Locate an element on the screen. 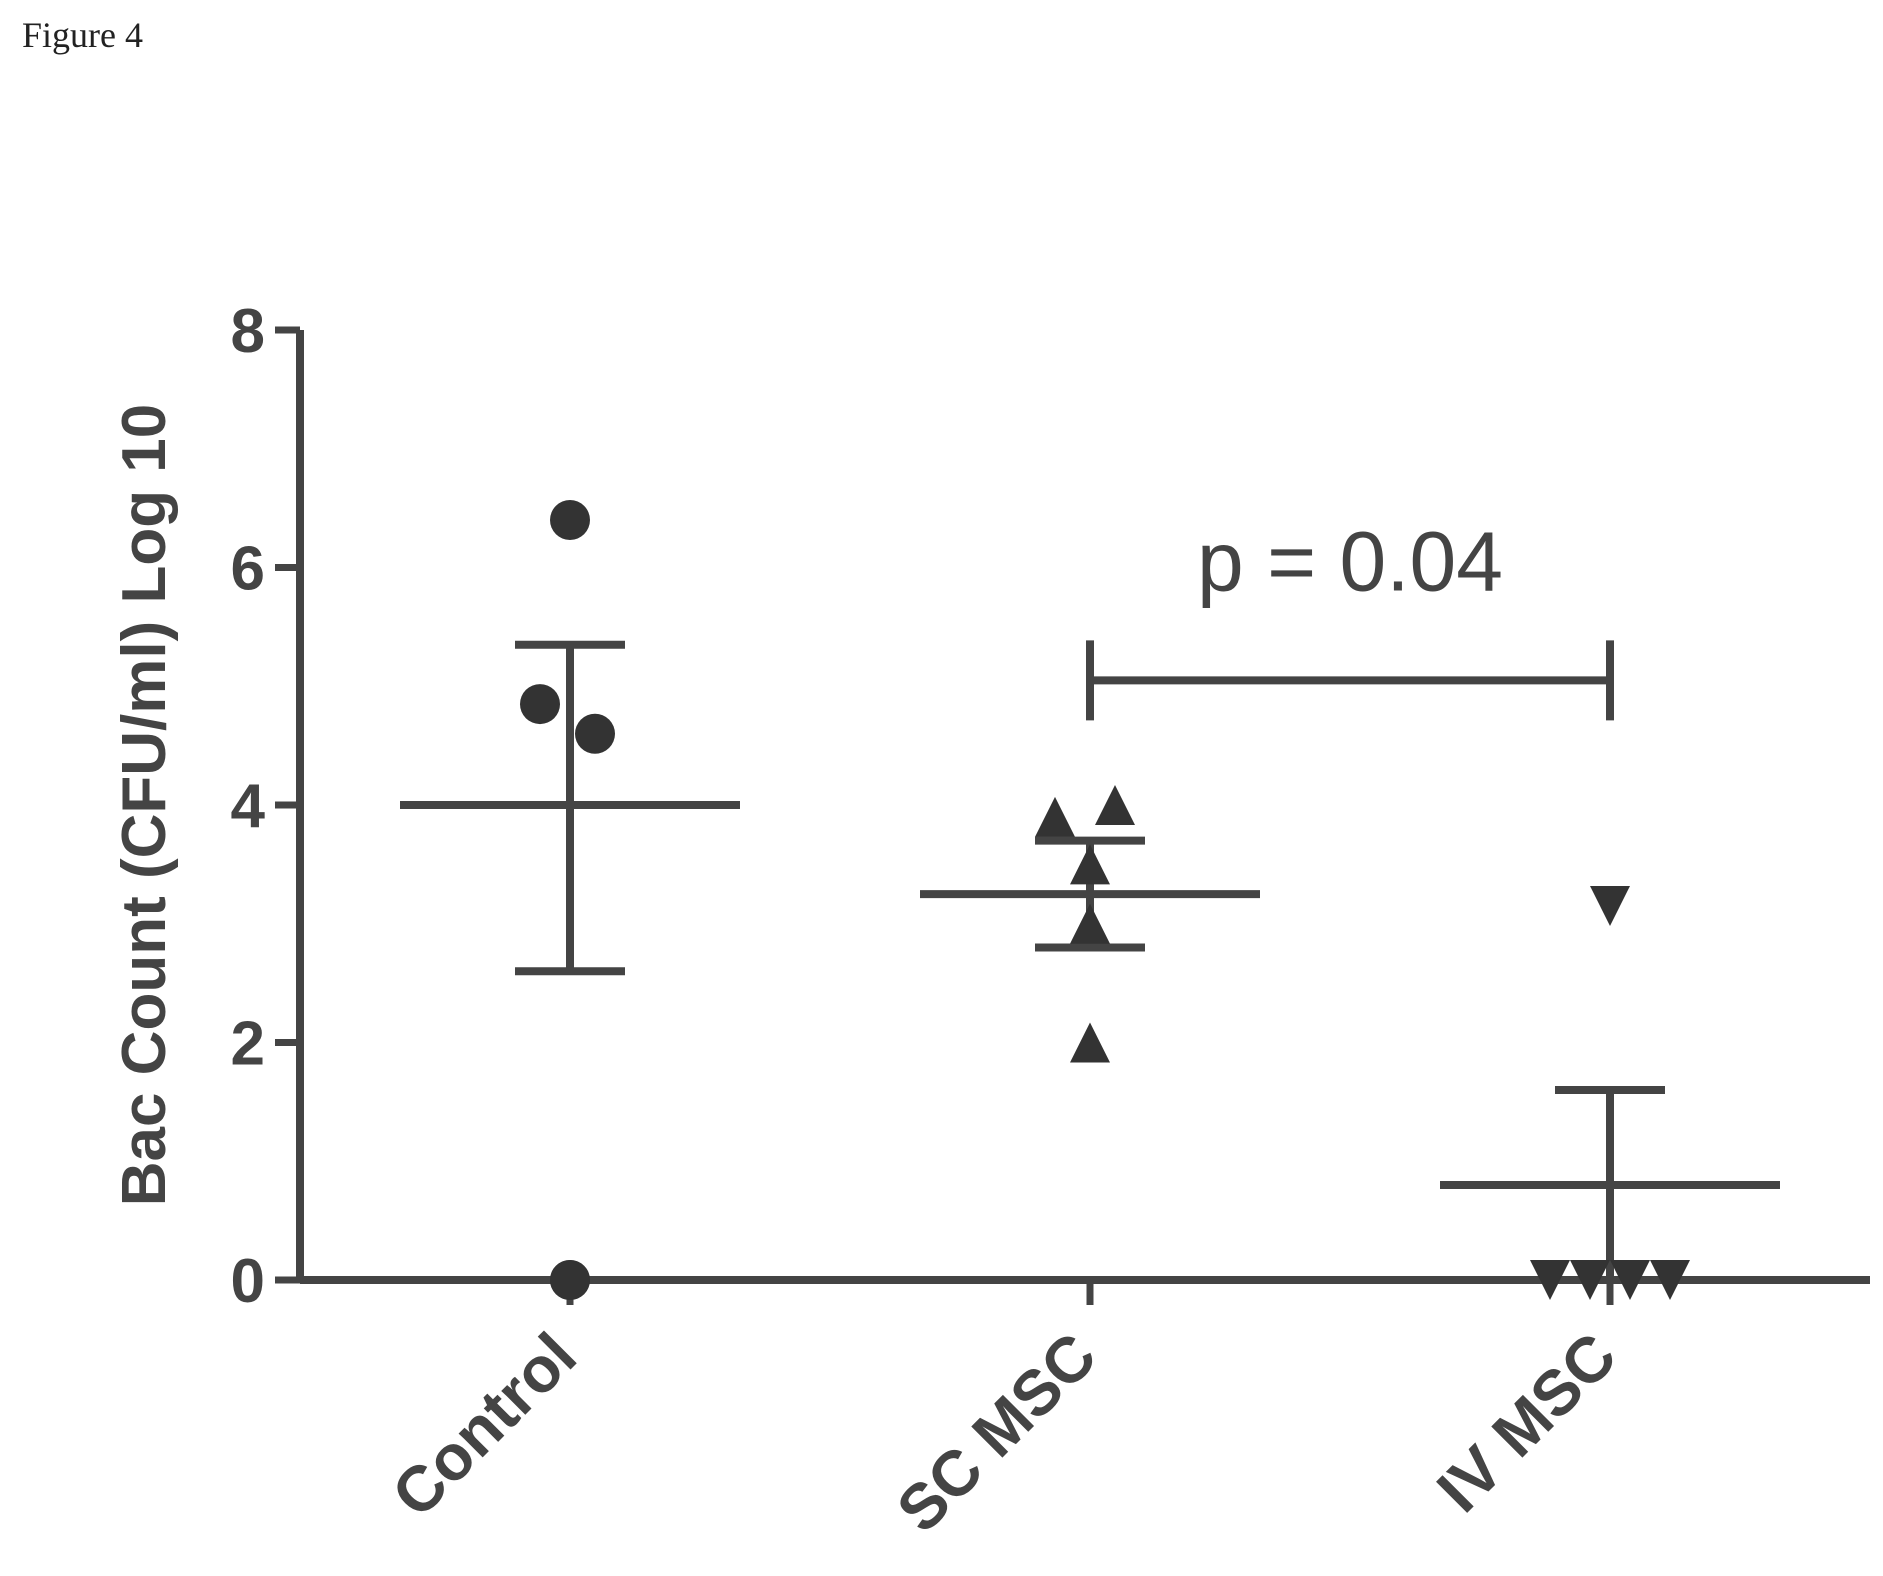  x-category-label: Control is located at coordinates (484, 1425).